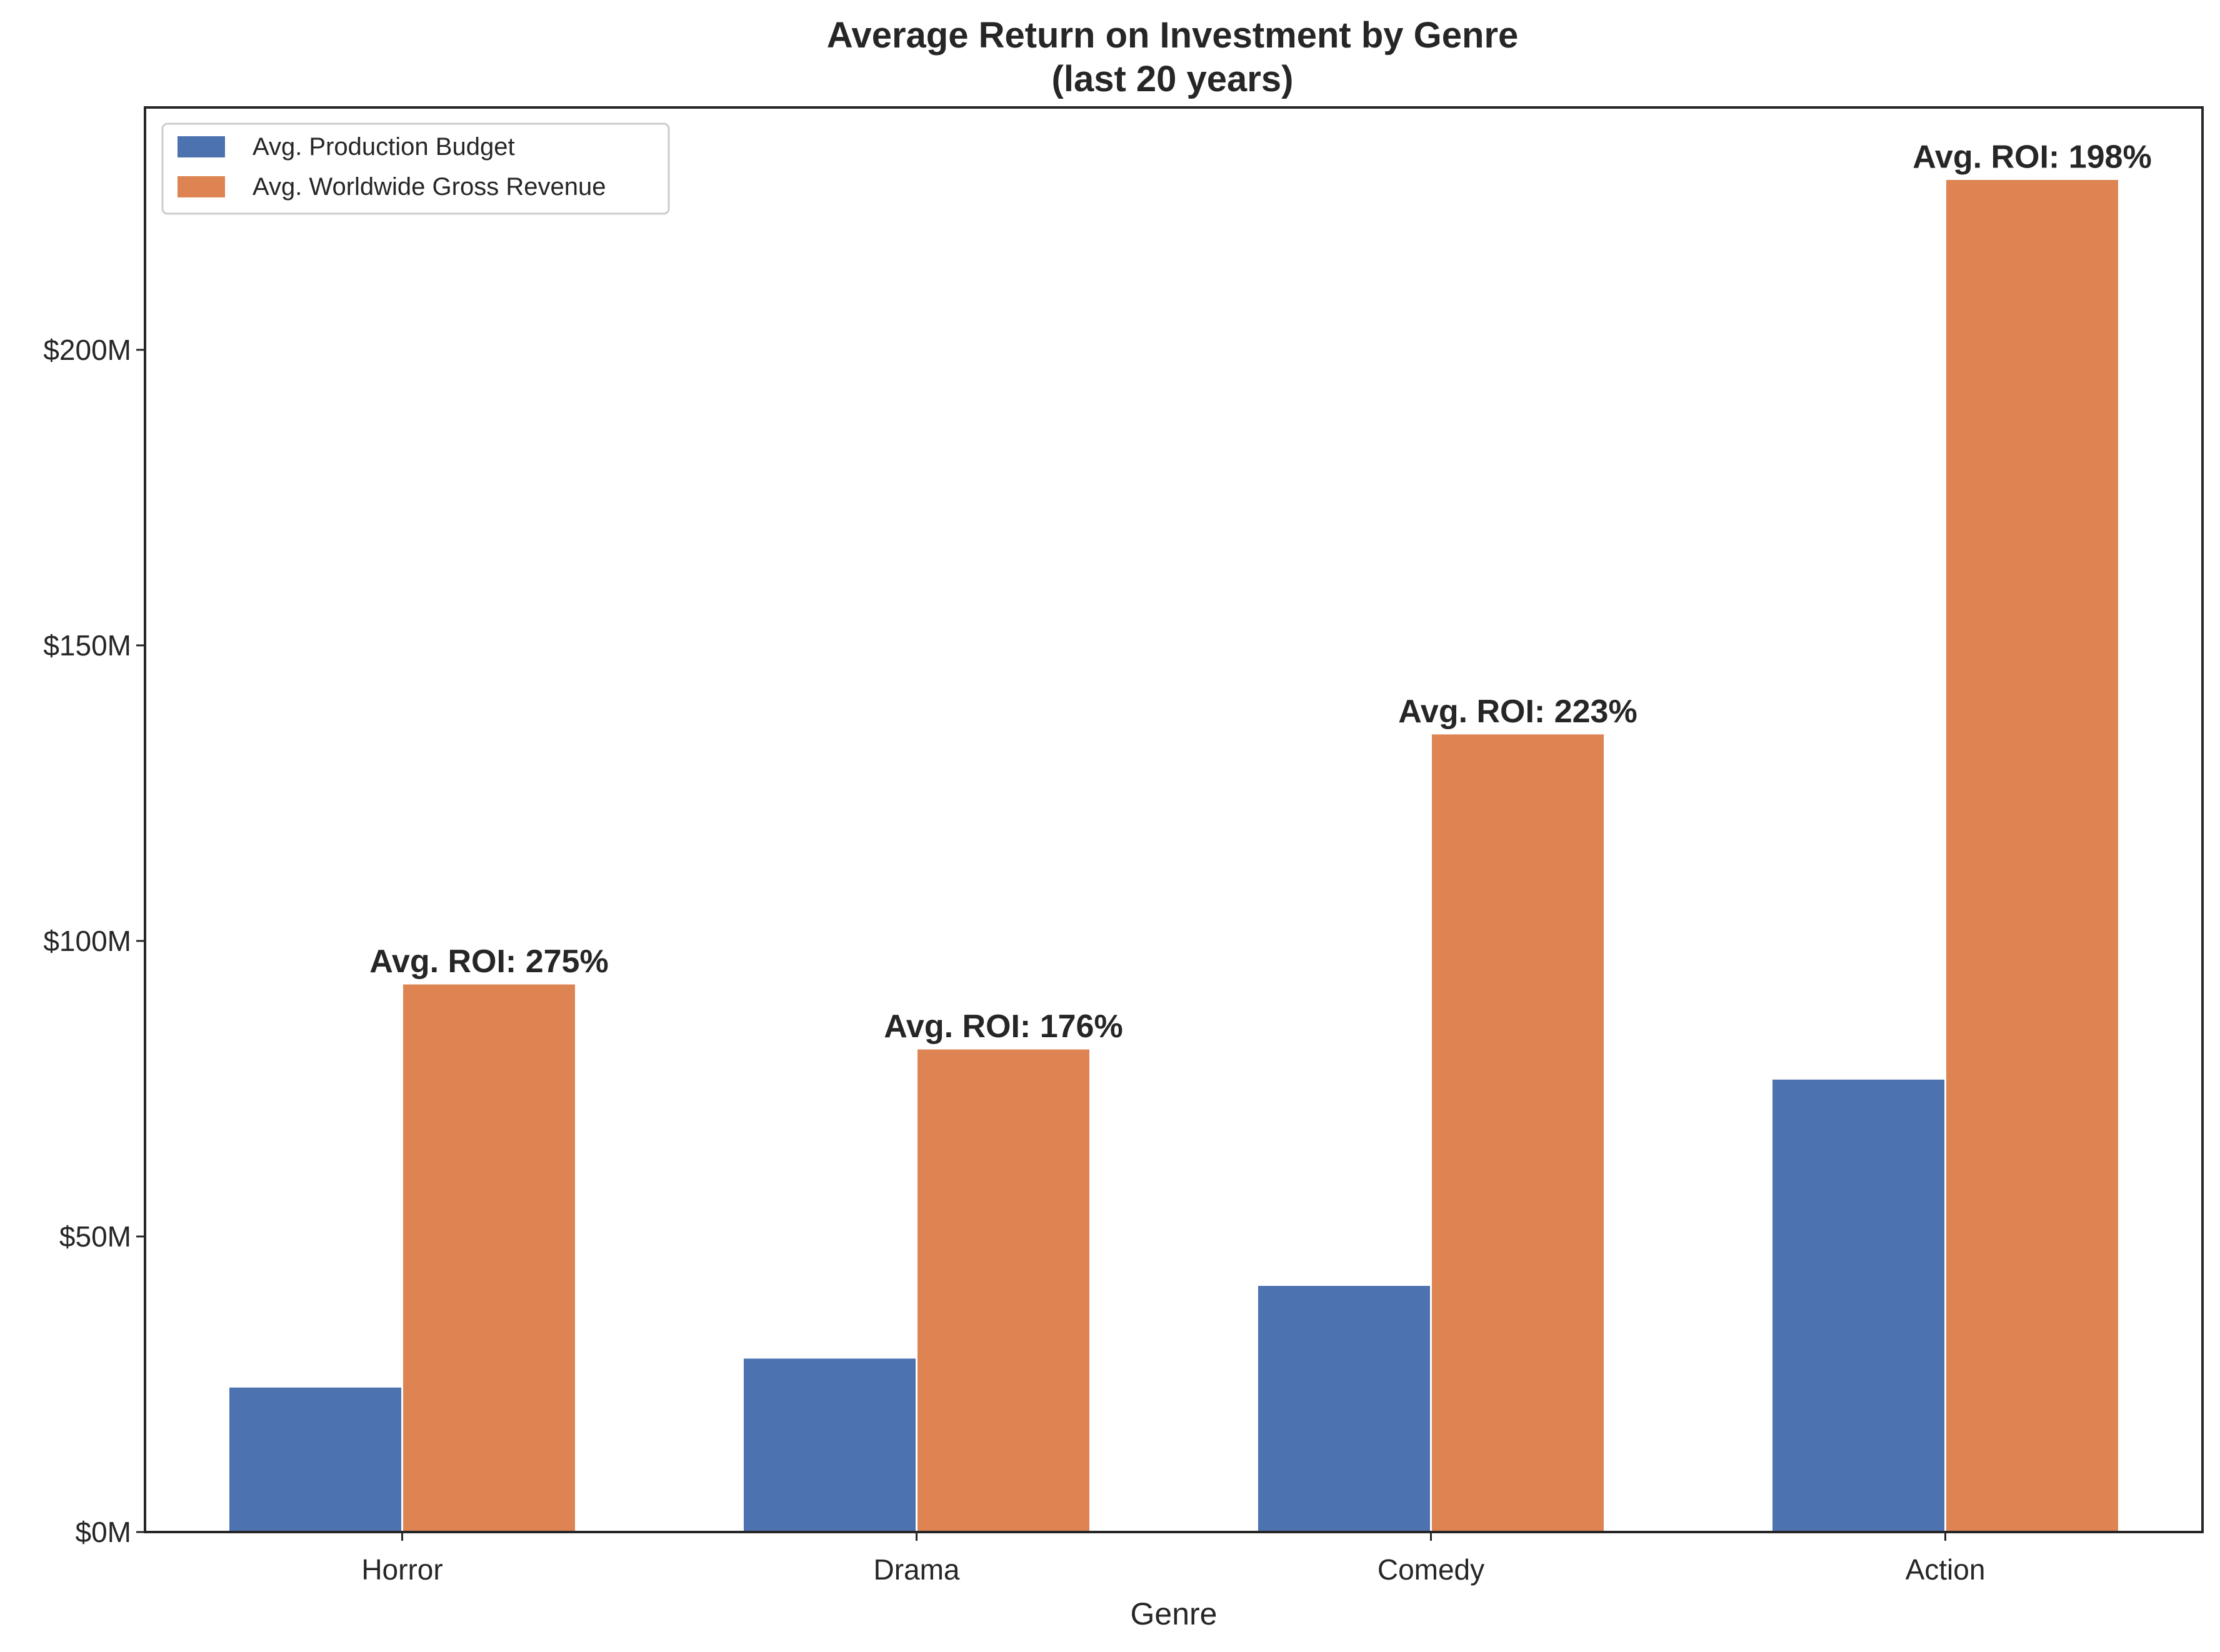  What do you see at coordinates (1004, 1290) in the screenshot?
I see `bar-drama-revenue` at bounding box center [1004, 1290].